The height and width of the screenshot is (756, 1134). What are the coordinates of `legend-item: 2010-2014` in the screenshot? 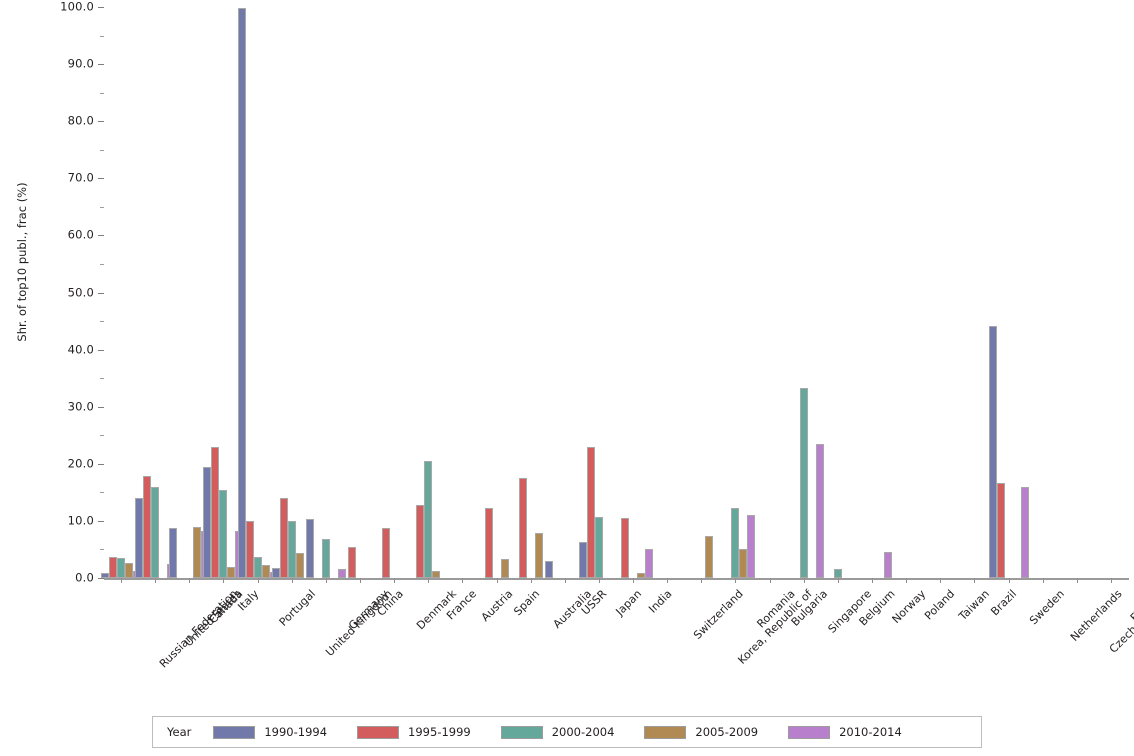 It's located at (845, 732).